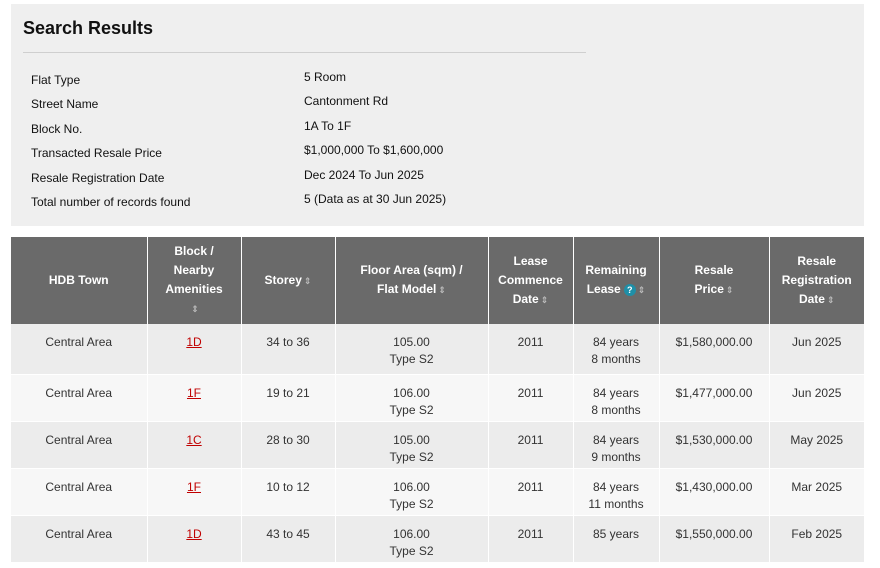  What do you see at coordinates (412, 280) in the screenshot?
I see `header-floor-area: Floor Area (sqm) / Flat Model ⇕` at bounding box center [412, 280].